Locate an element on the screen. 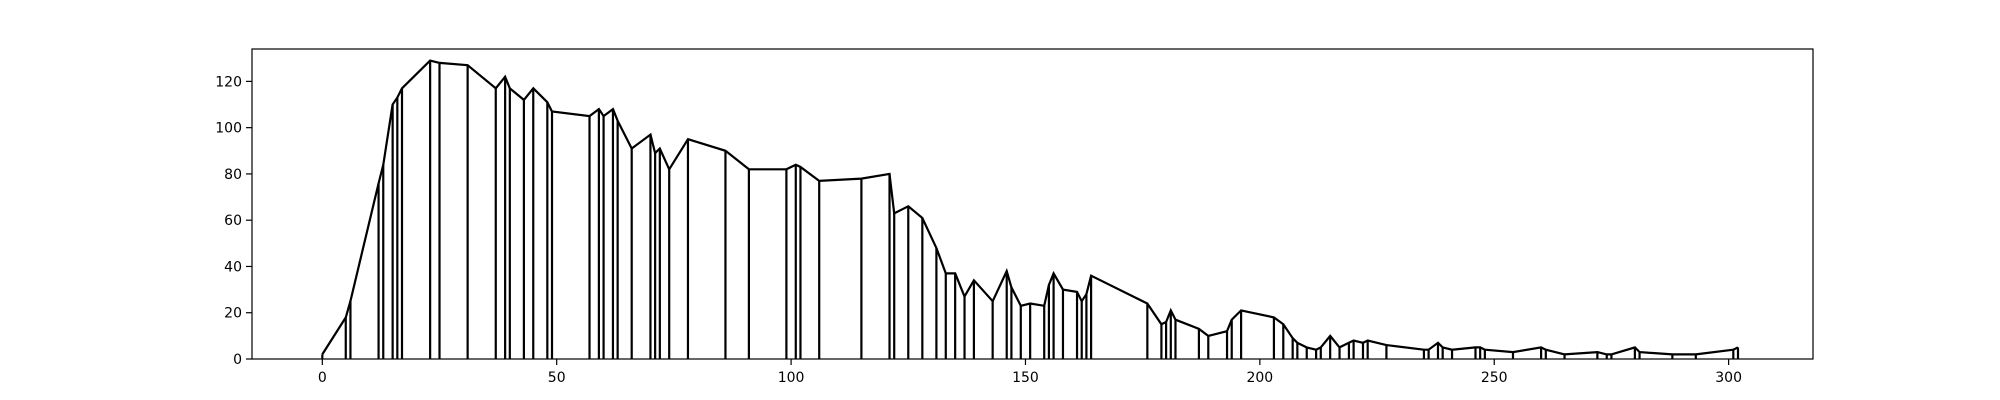  y-tick-label: 60 is located at coordinates (233, 221).